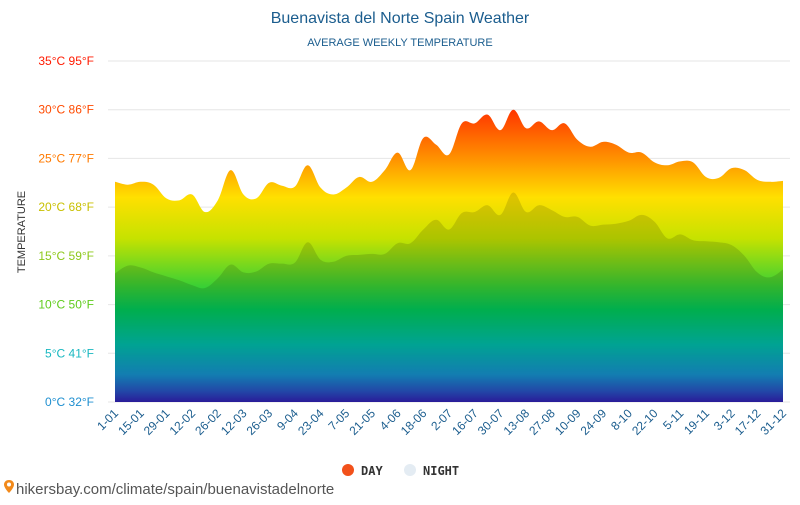  I want to click on y-tick-label: 25°C 77°F, so click(66, 158).